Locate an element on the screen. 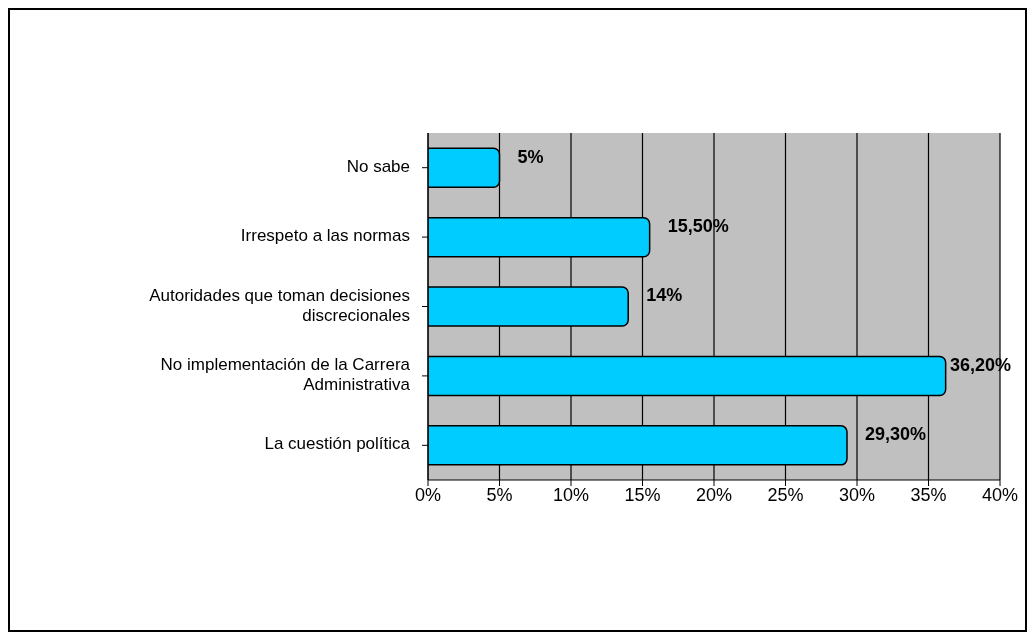 The image size is (1035, 640). x-tick-label: 0% is located at coordinates (428, 494).